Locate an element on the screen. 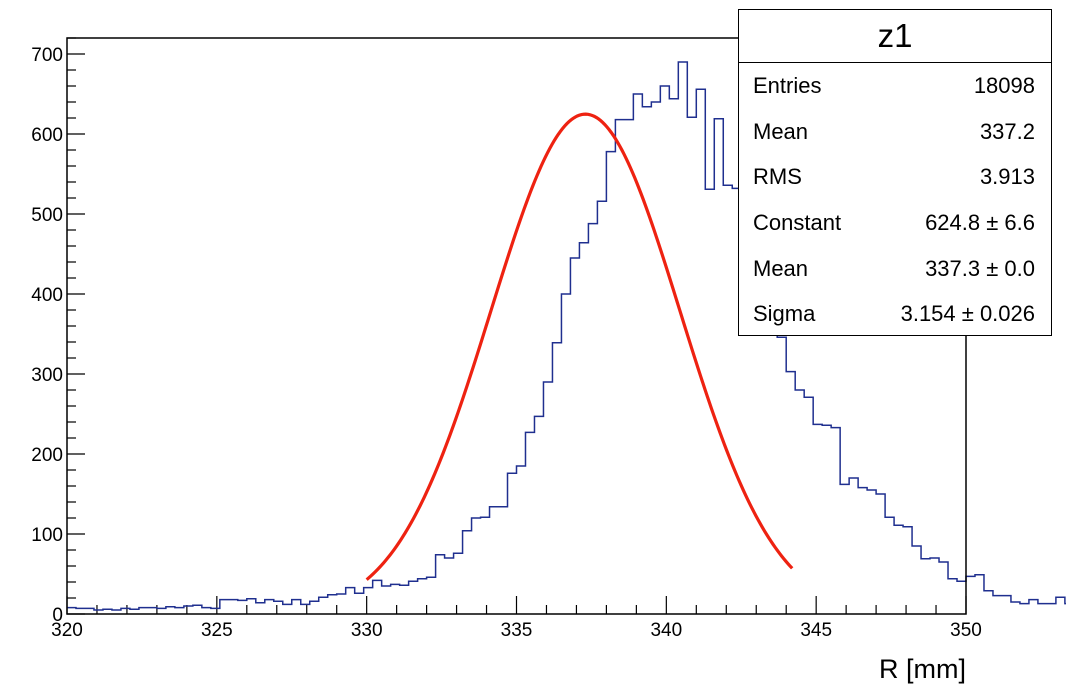  y-tick-label: 700 is located at coordinates (47, 55).